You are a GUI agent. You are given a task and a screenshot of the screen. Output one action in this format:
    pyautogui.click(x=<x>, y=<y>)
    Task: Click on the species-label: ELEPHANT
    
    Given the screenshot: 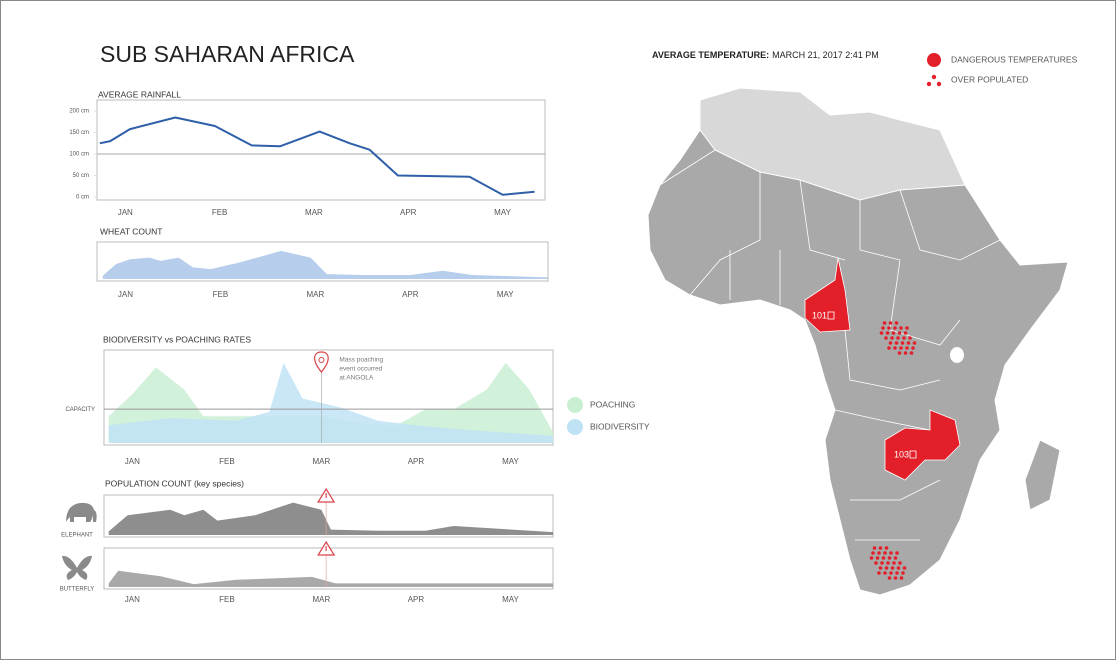 What is the action you would take?
    pyautogui.click(x=77, y=536)
    